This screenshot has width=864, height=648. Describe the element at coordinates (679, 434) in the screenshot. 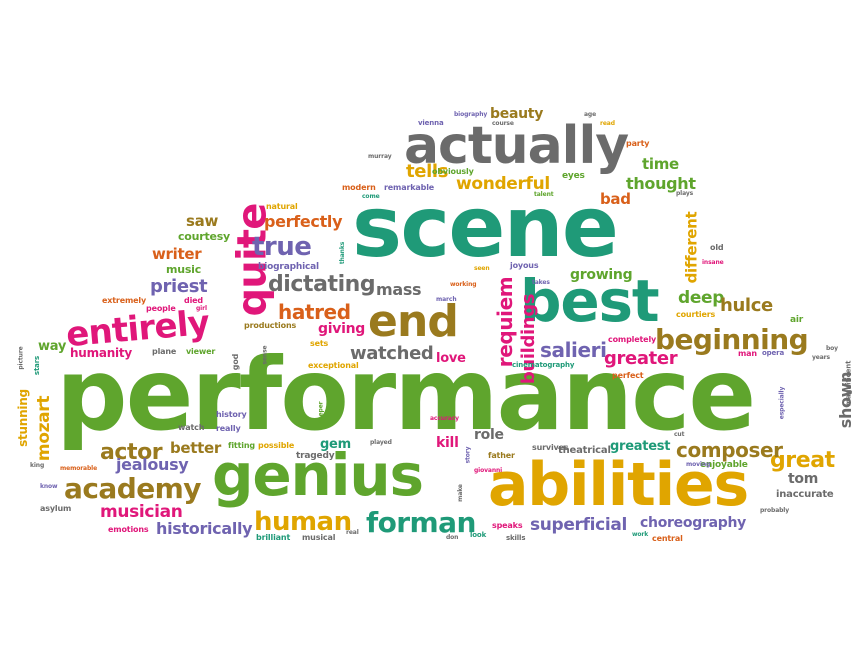

I see `word-cut: cut` at that location.